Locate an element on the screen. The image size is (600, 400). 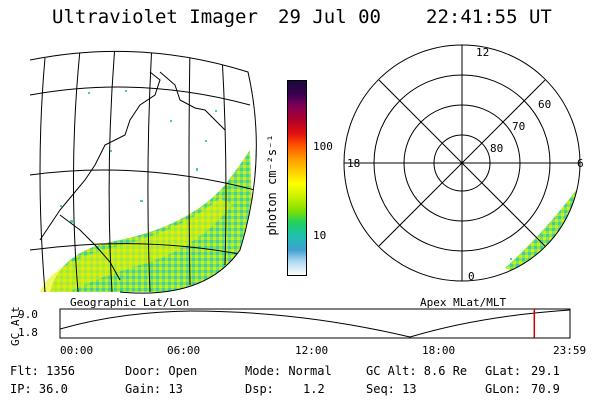
x-tick-0000: 00:00 is located at coordinates (77, 350).